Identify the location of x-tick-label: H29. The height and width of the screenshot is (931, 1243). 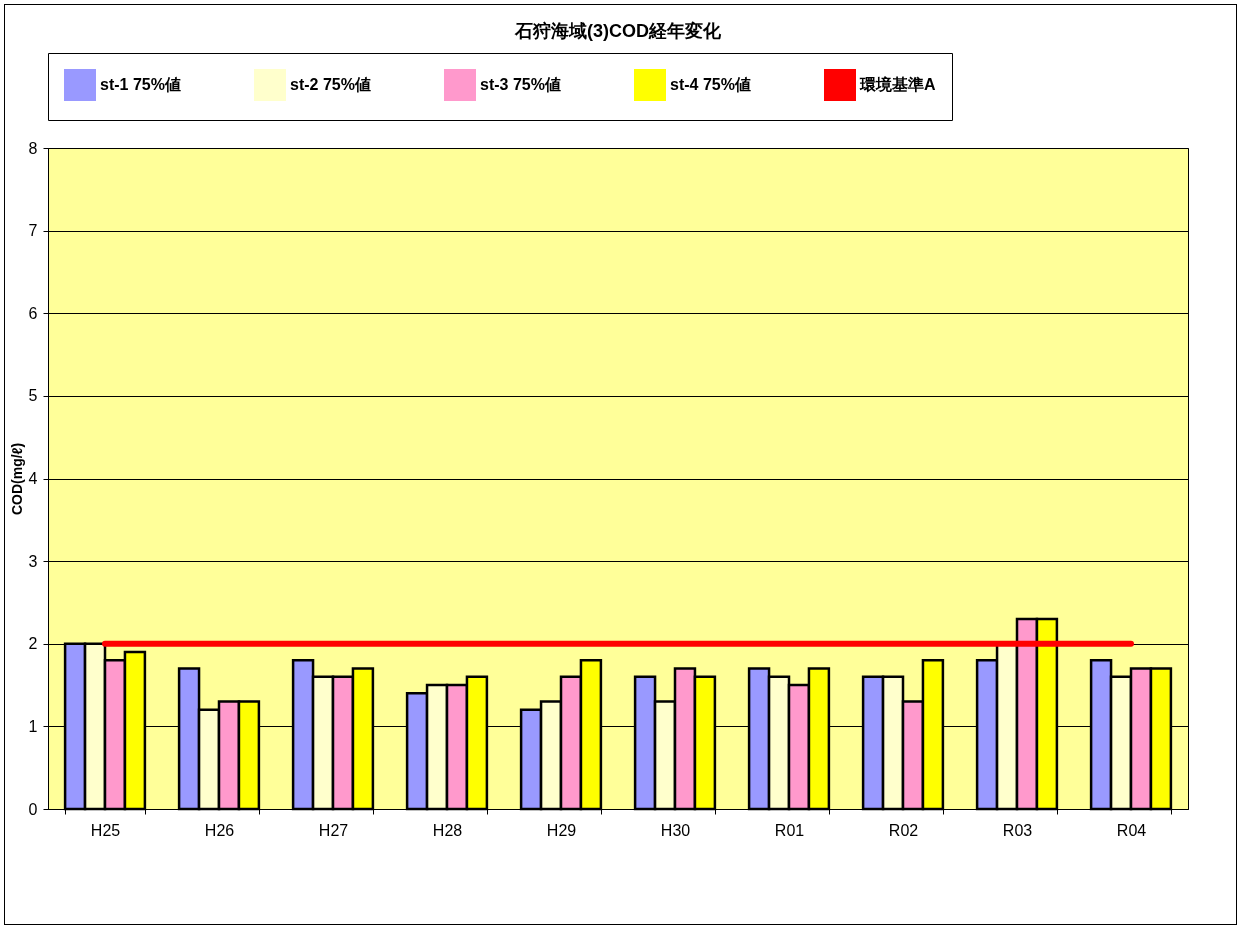
(561, 830).